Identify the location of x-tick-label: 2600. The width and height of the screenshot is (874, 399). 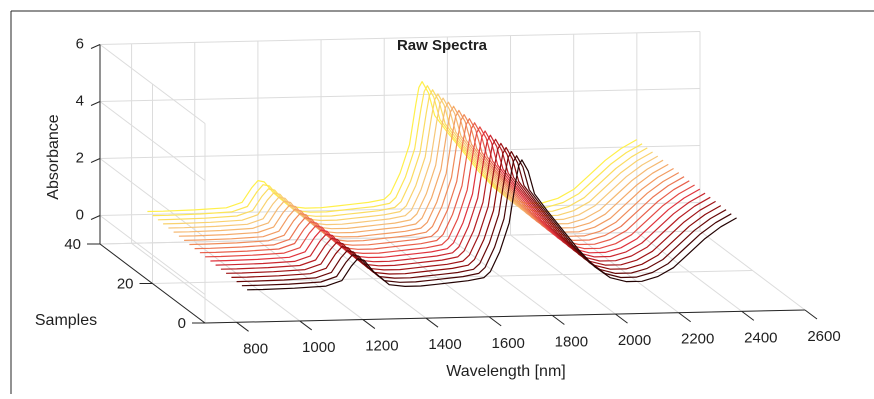
(823, 336).